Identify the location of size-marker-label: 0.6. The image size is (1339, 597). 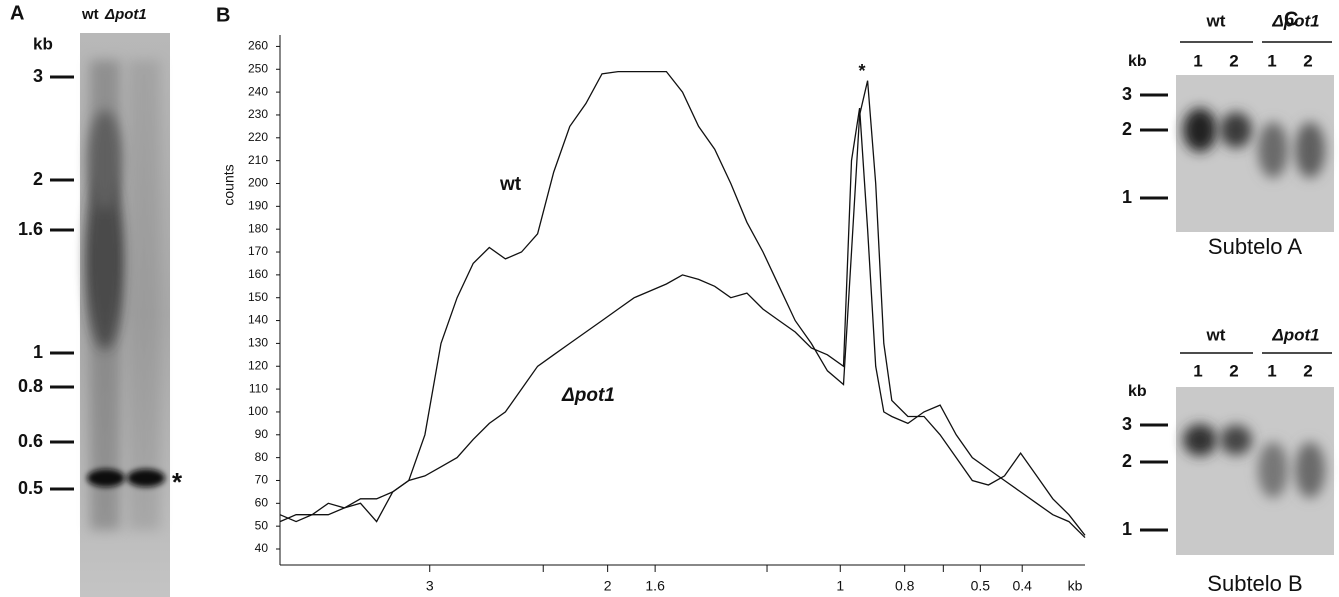
(30, 441).